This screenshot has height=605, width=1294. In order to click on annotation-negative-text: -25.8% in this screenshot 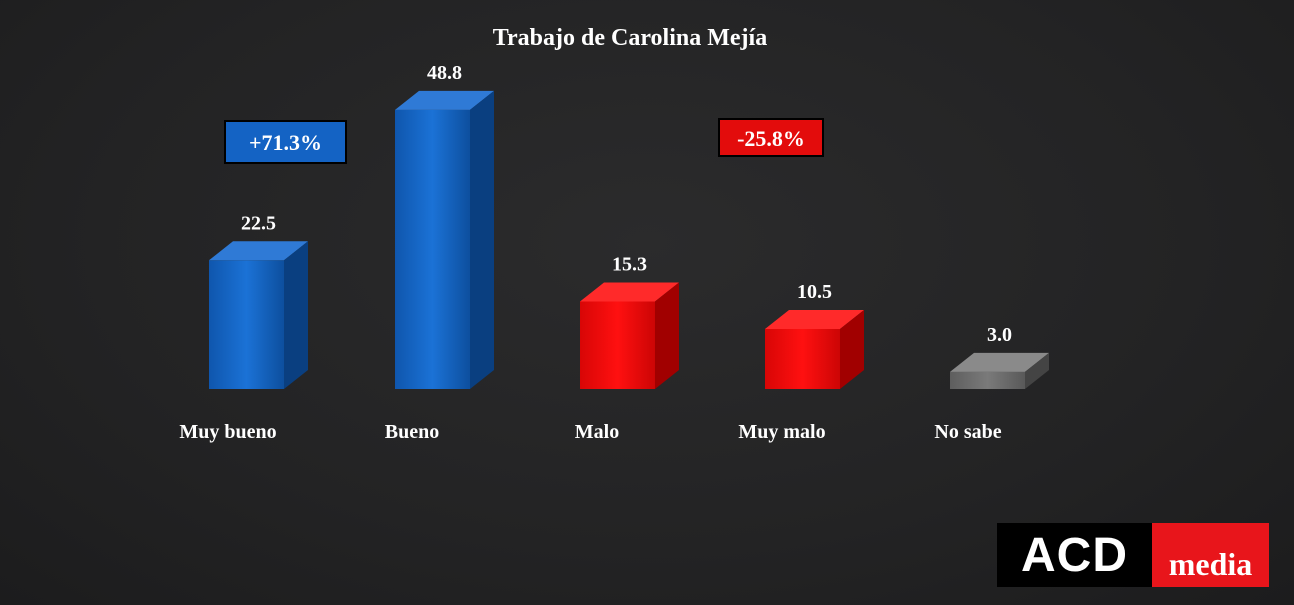, I will do `click(771, 138)`.